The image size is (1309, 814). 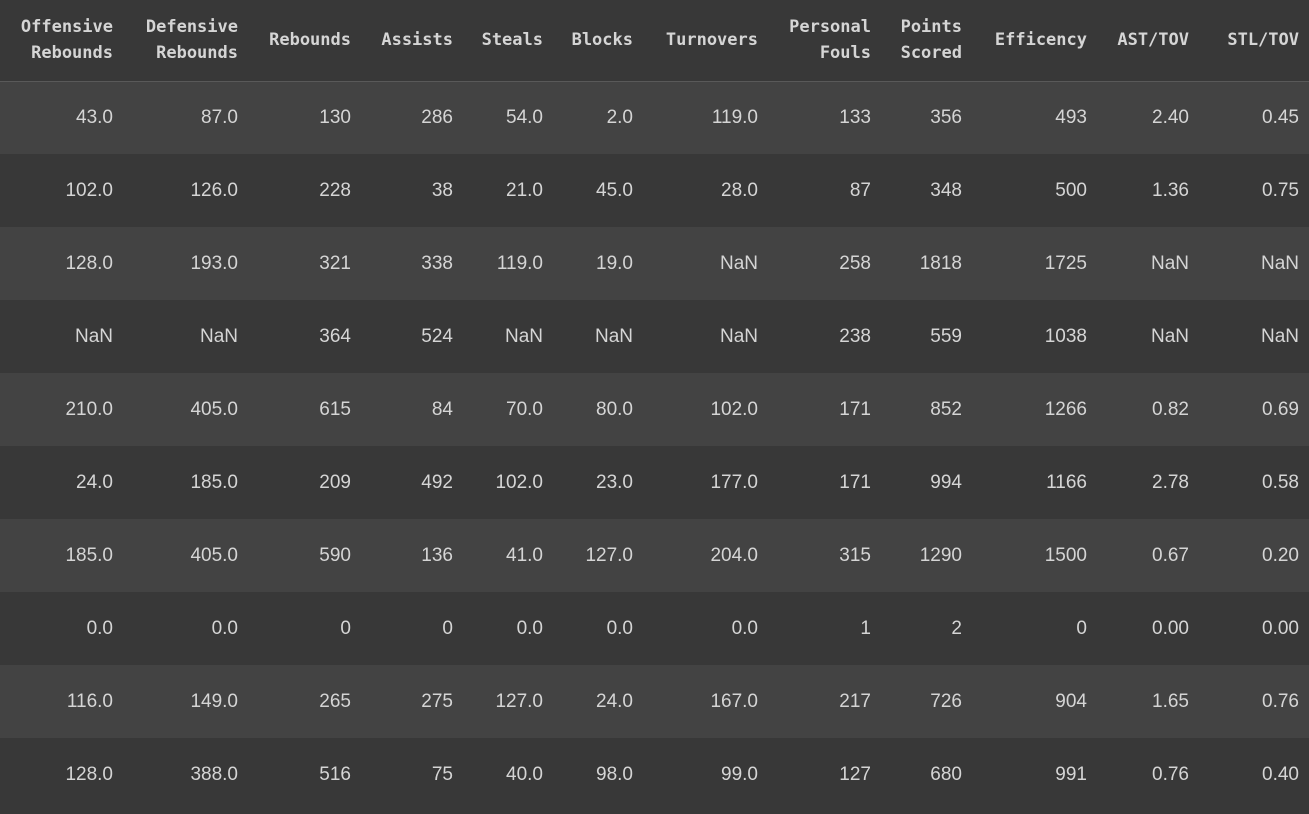 What do you see at coordinates (734, 555) in the screenshot?
I see `table-cell: 204.0` at bounding box center [734, 555].